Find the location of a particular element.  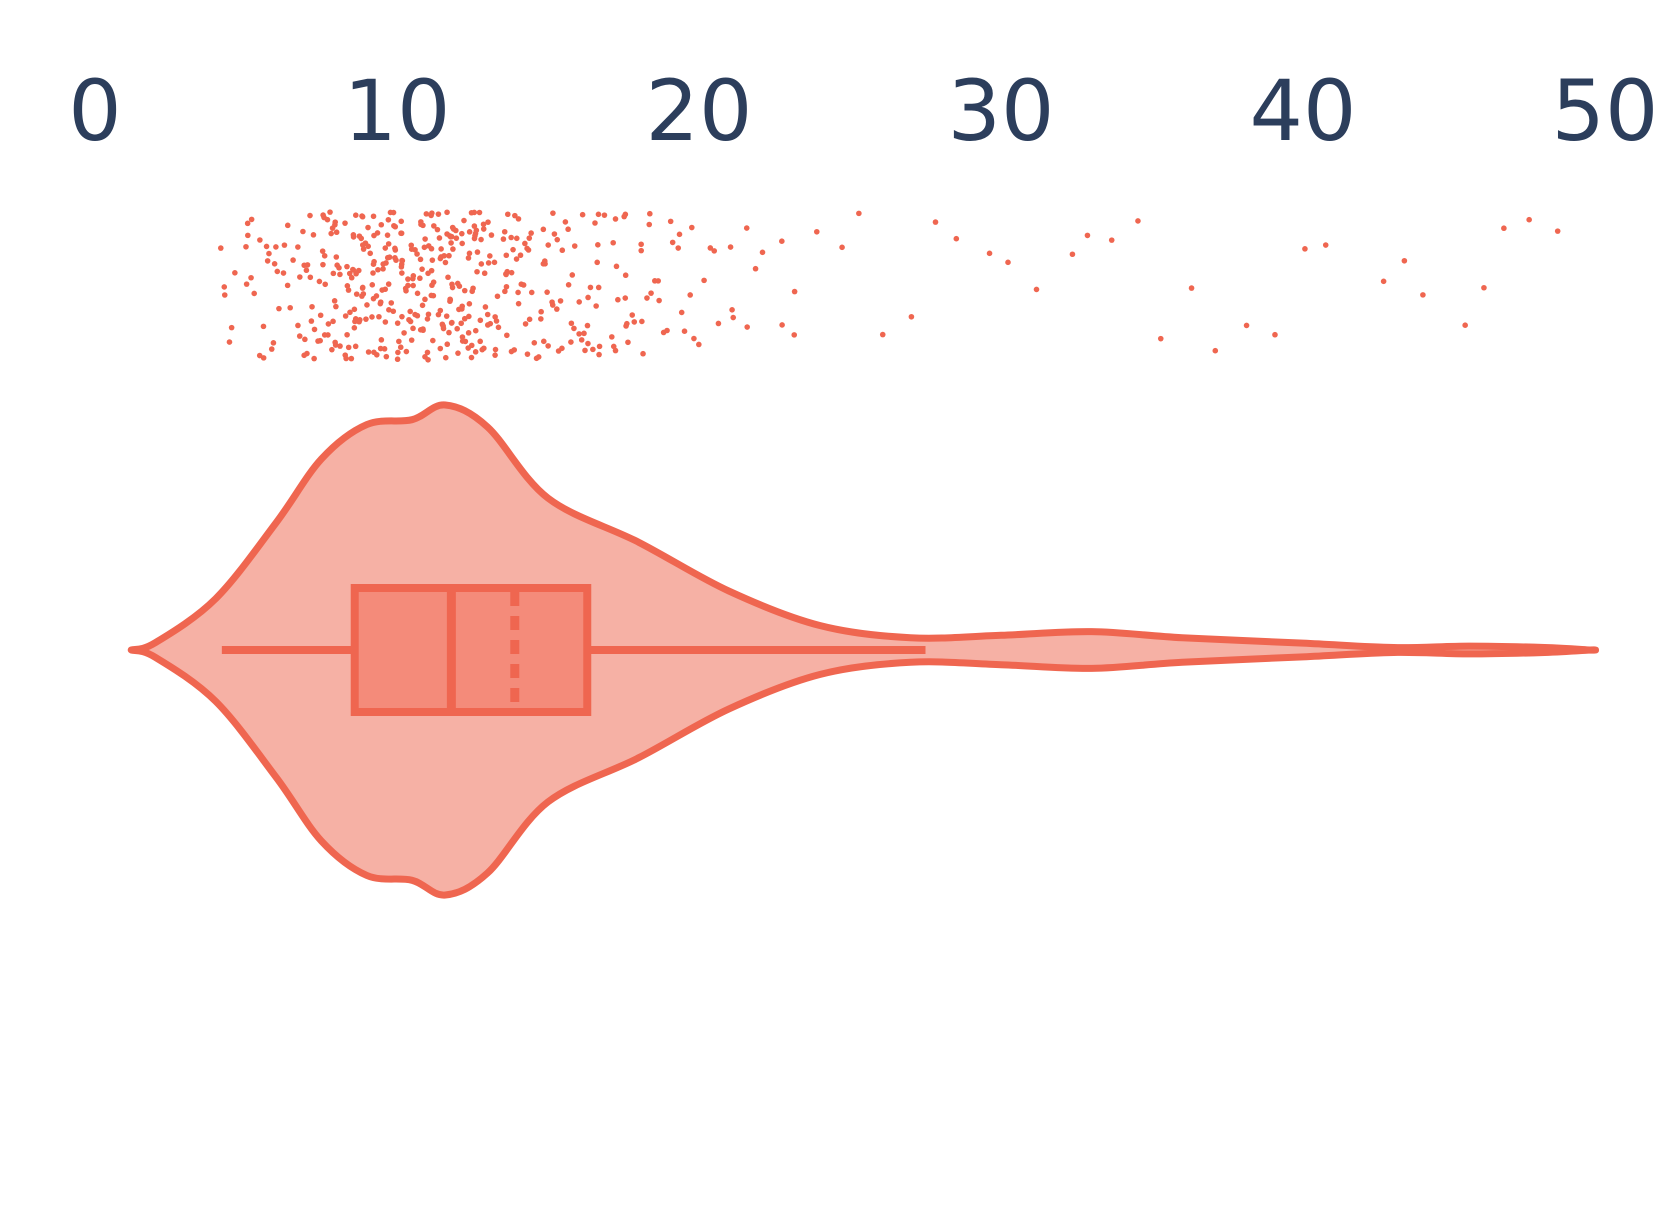

x-tick-label: 30 is located at coordinates (1001, 111).